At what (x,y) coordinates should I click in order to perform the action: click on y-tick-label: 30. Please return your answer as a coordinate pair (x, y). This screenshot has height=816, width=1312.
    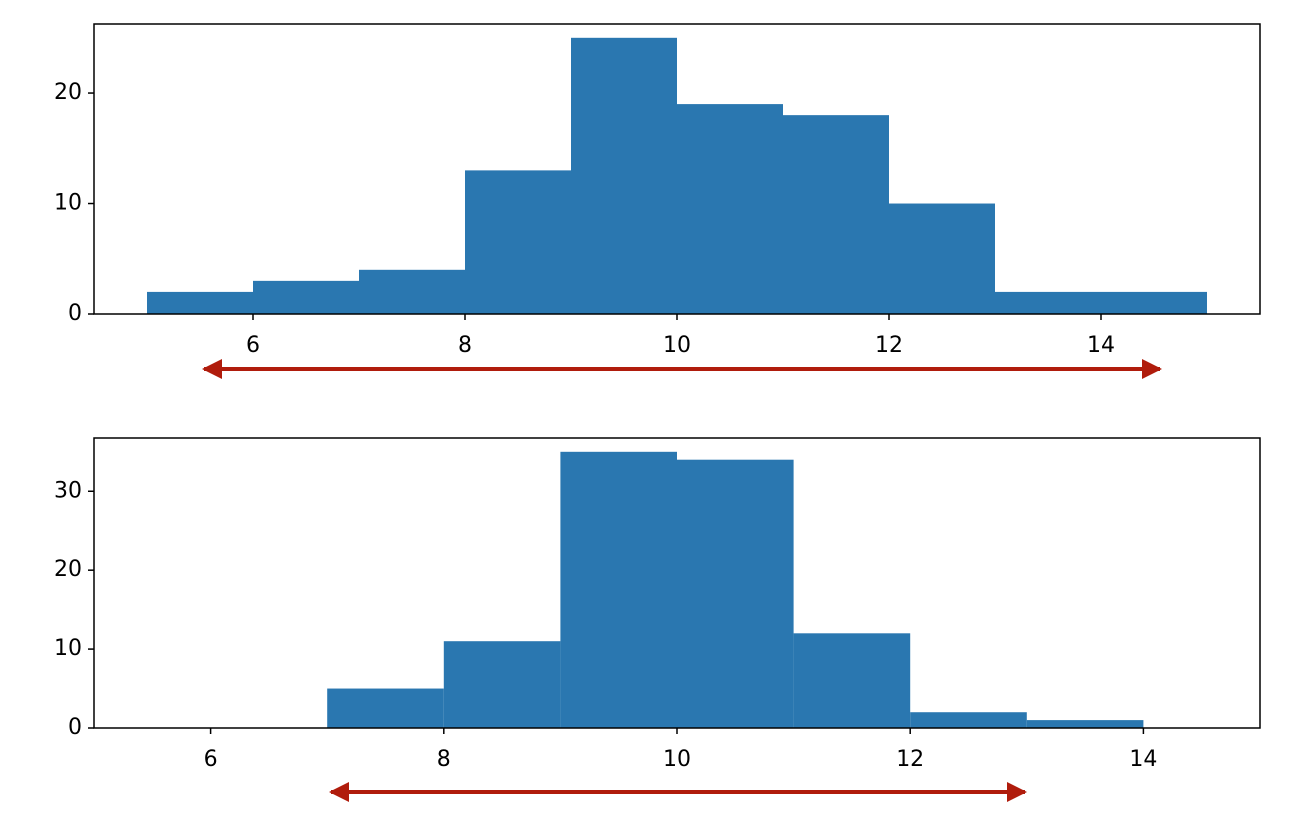
    Looking at the image, I should click on (68, 490).